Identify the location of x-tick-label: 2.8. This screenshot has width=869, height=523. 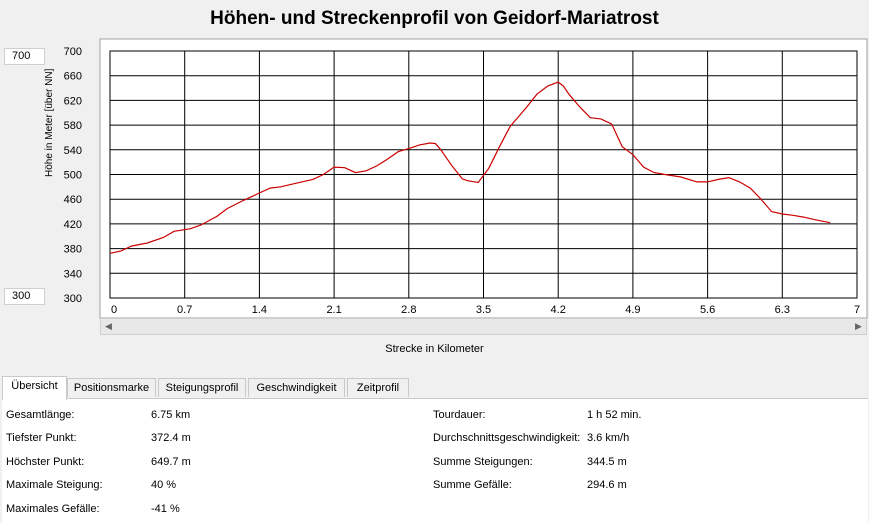
(408, 310).